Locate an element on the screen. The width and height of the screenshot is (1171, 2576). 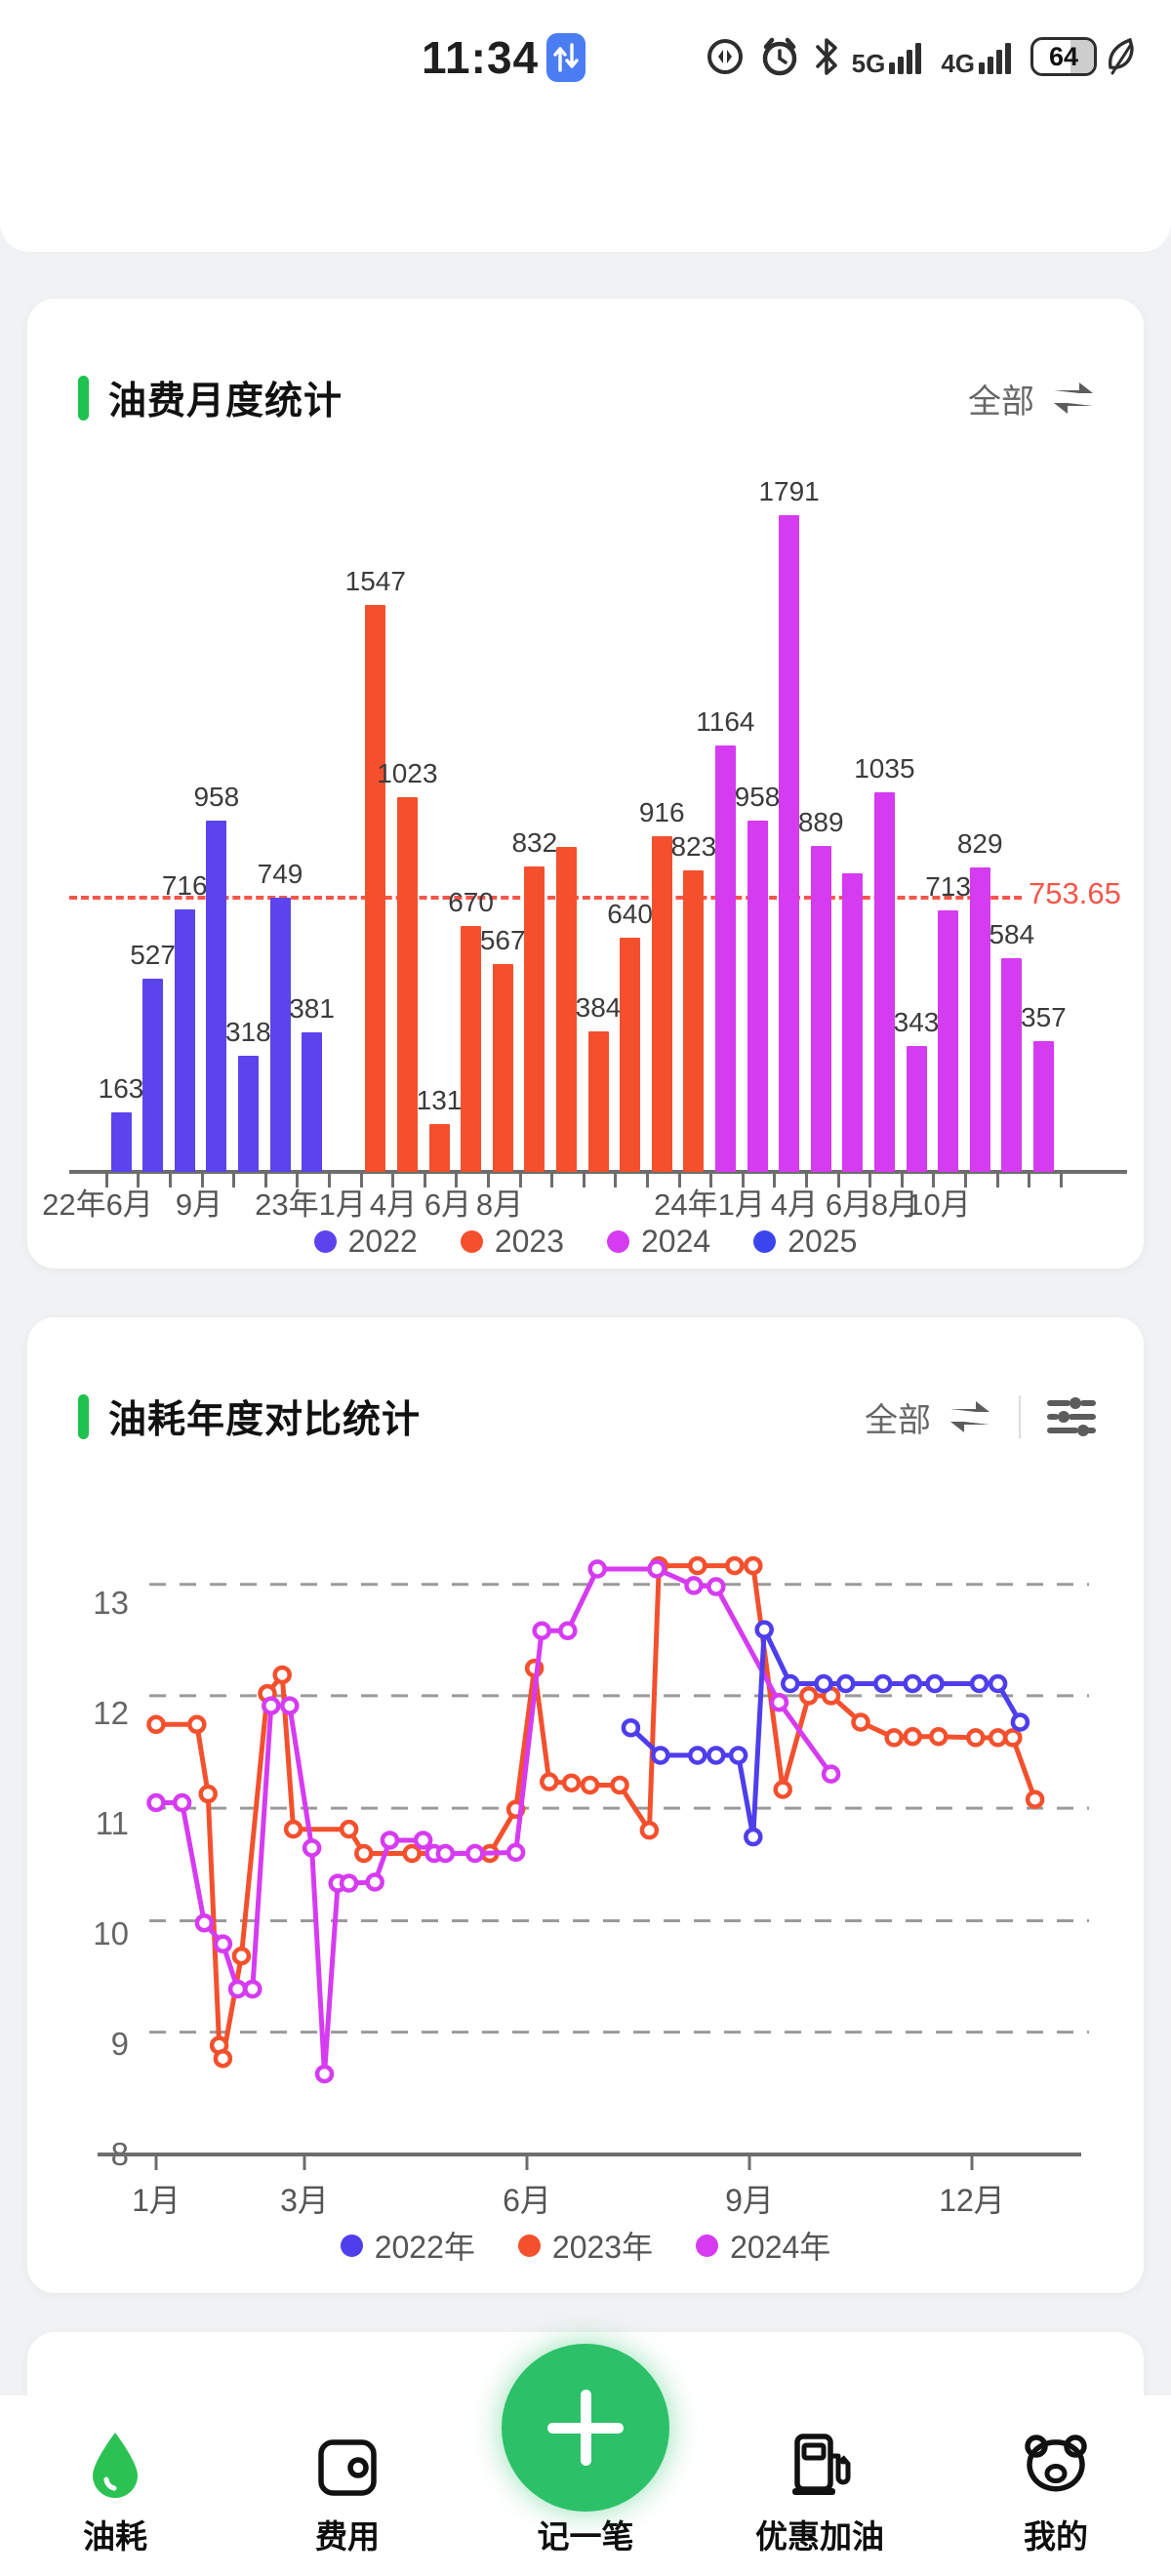
series-line-2023年 is located at coordinates (595, 1812).